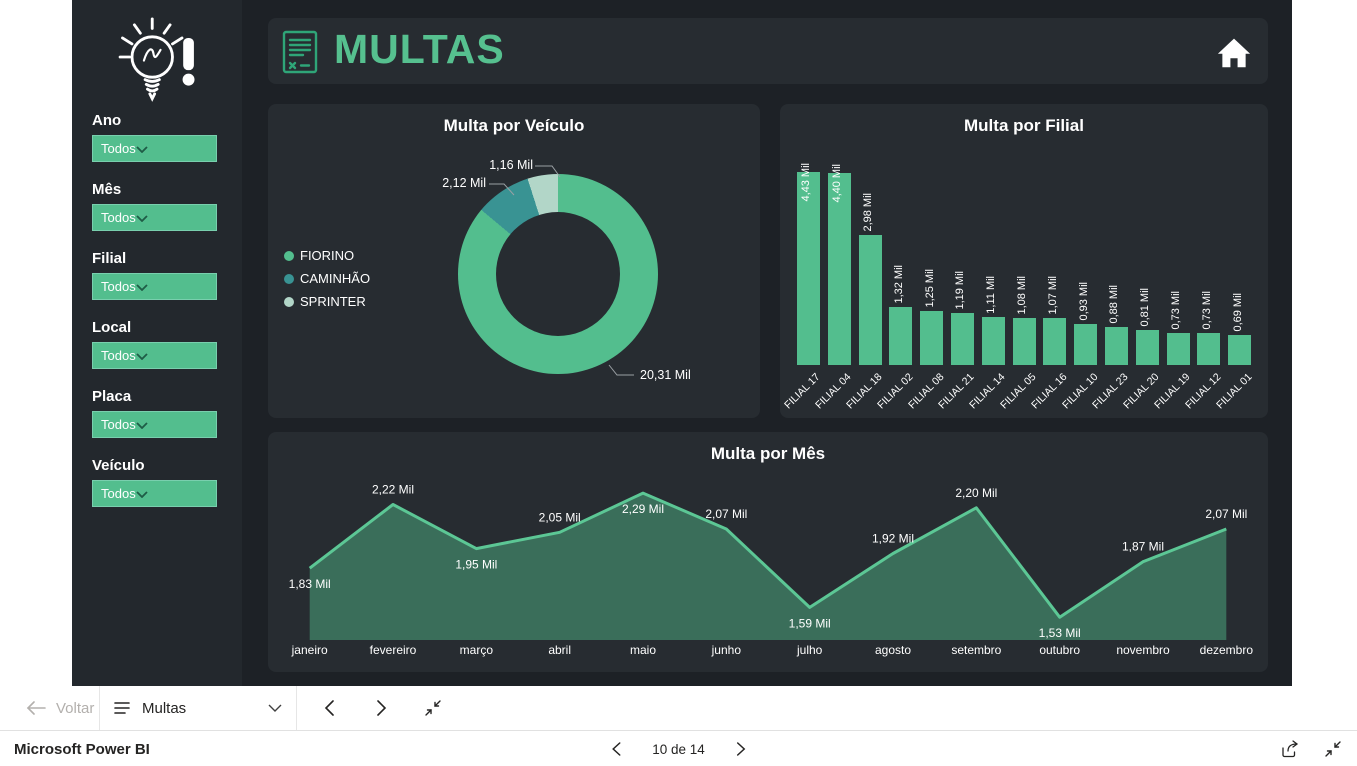 This screenshot has height=766, width=1357. I want to click on filter-local: Local Todos, so click(157, 344).